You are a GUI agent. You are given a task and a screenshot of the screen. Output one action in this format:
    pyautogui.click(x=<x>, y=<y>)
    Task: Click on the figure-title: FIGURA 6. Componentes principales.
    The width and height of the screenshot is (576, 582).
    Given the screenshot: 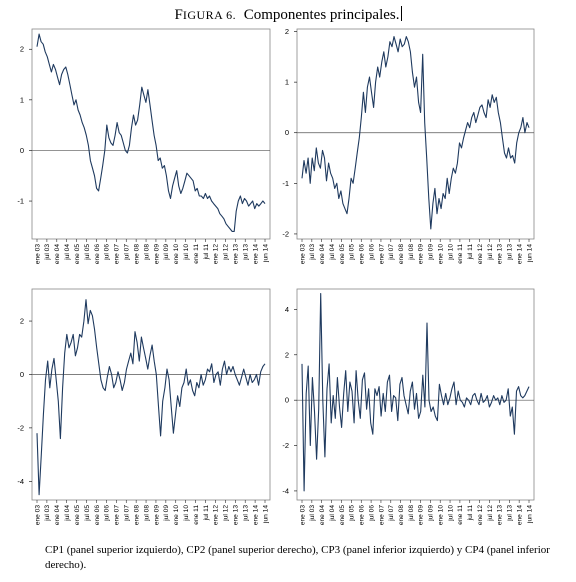 What is the action you would take?
    pyautogui.click(x=288, y=15)
    